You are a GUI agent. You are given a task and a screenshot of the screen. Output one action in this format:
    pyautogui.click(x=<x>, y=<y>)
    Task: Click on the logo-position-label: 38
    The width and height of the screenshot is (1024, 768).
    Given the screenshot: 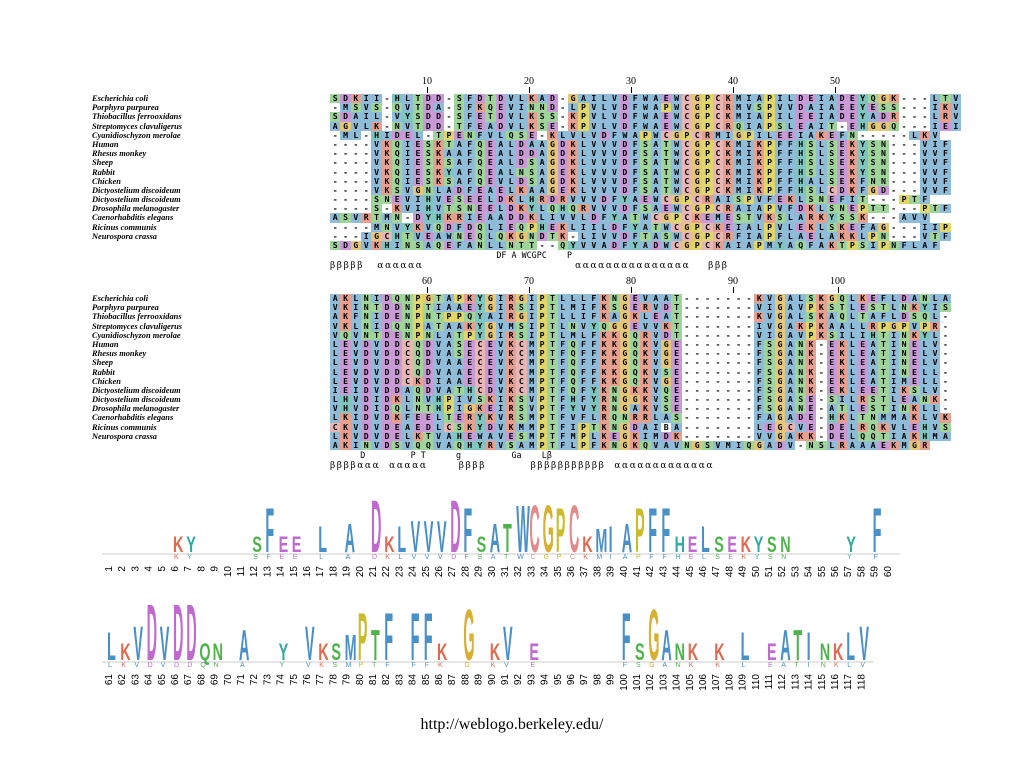 What is the action you would take?
    pyautogui.click(x=597, y=572)
    